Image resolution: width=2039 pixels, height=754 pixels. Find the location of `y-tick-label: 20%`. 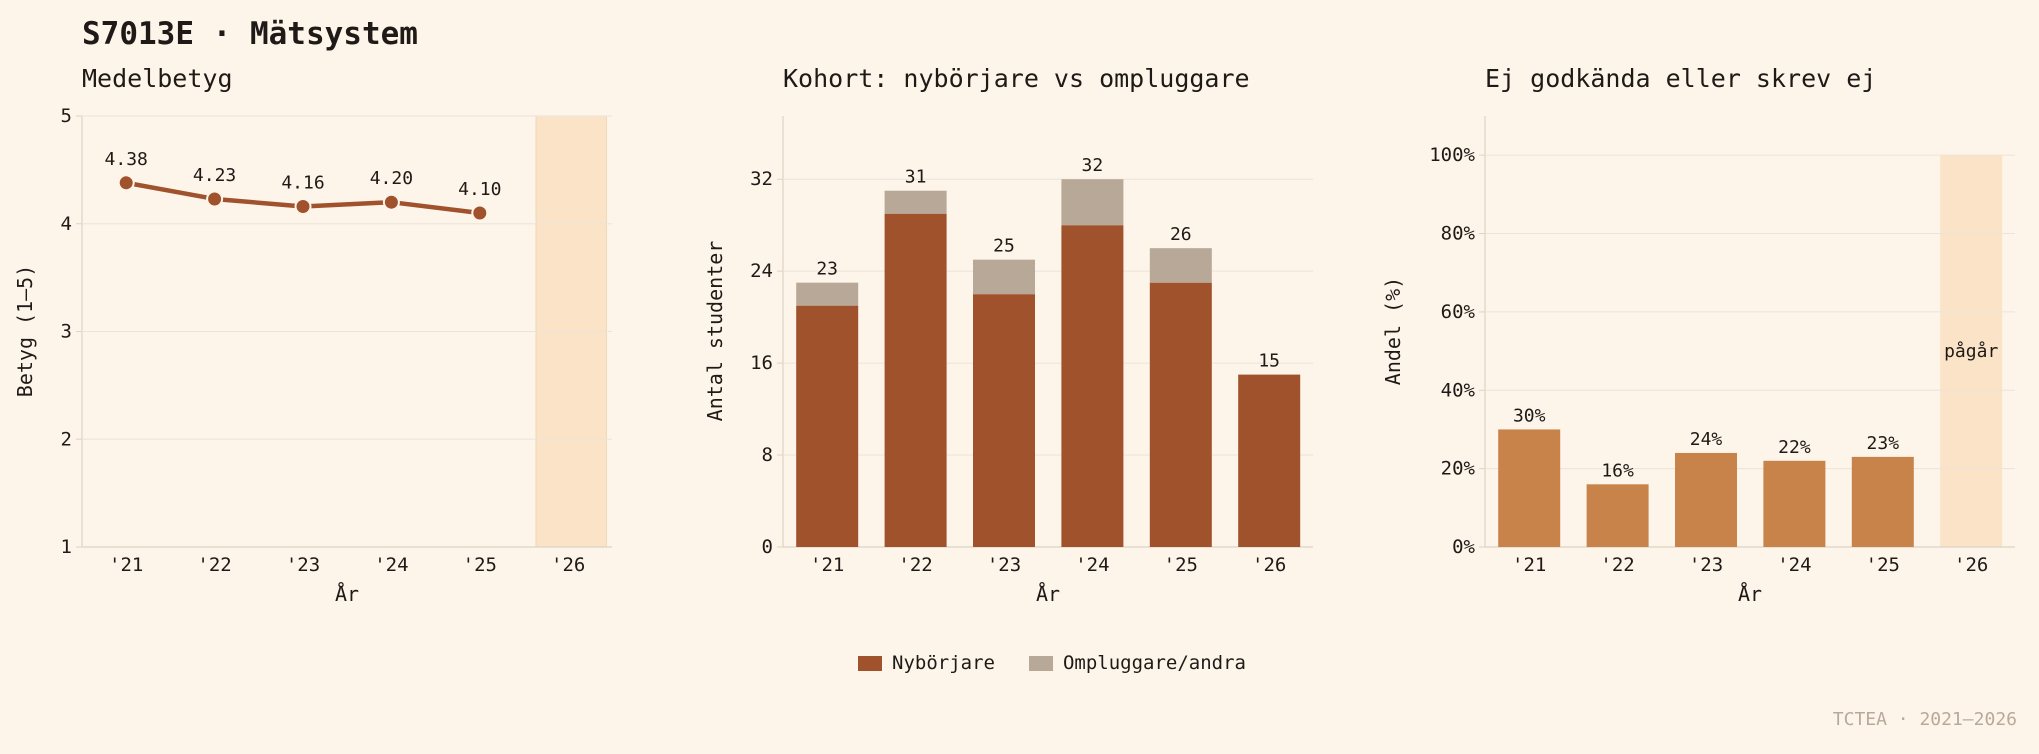

y-tick-label: 20% is located at coordinates (1458, 469).